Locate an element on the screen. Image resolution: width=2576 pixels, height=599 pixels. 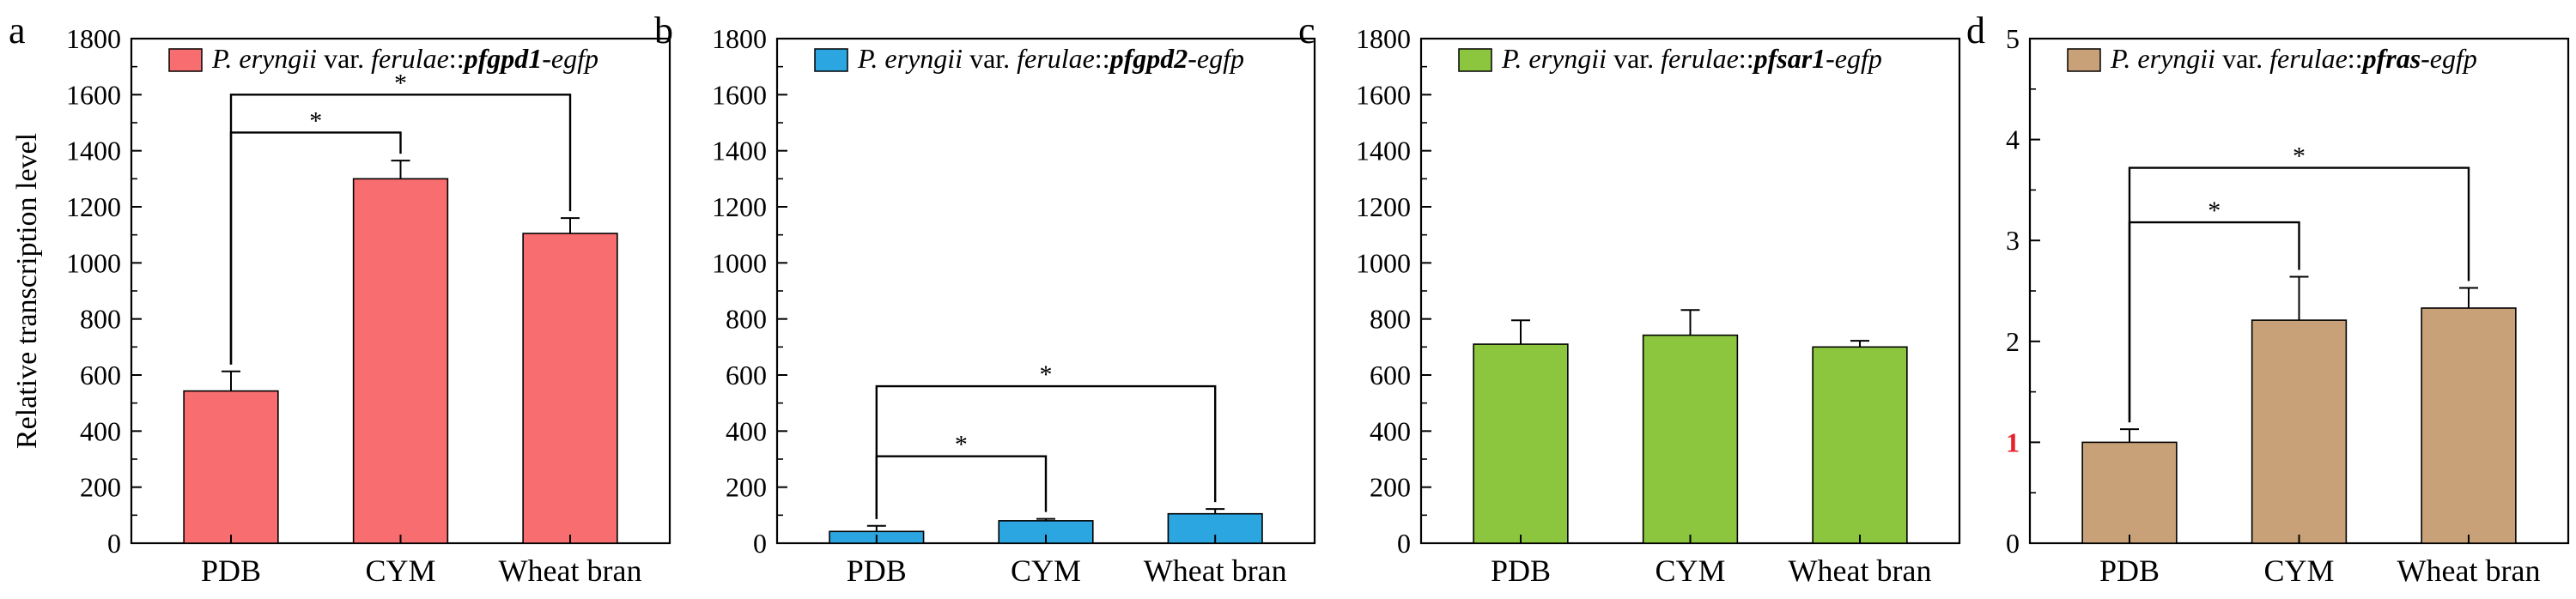
panel-letter-a: a is located at coordinates (17, 30).